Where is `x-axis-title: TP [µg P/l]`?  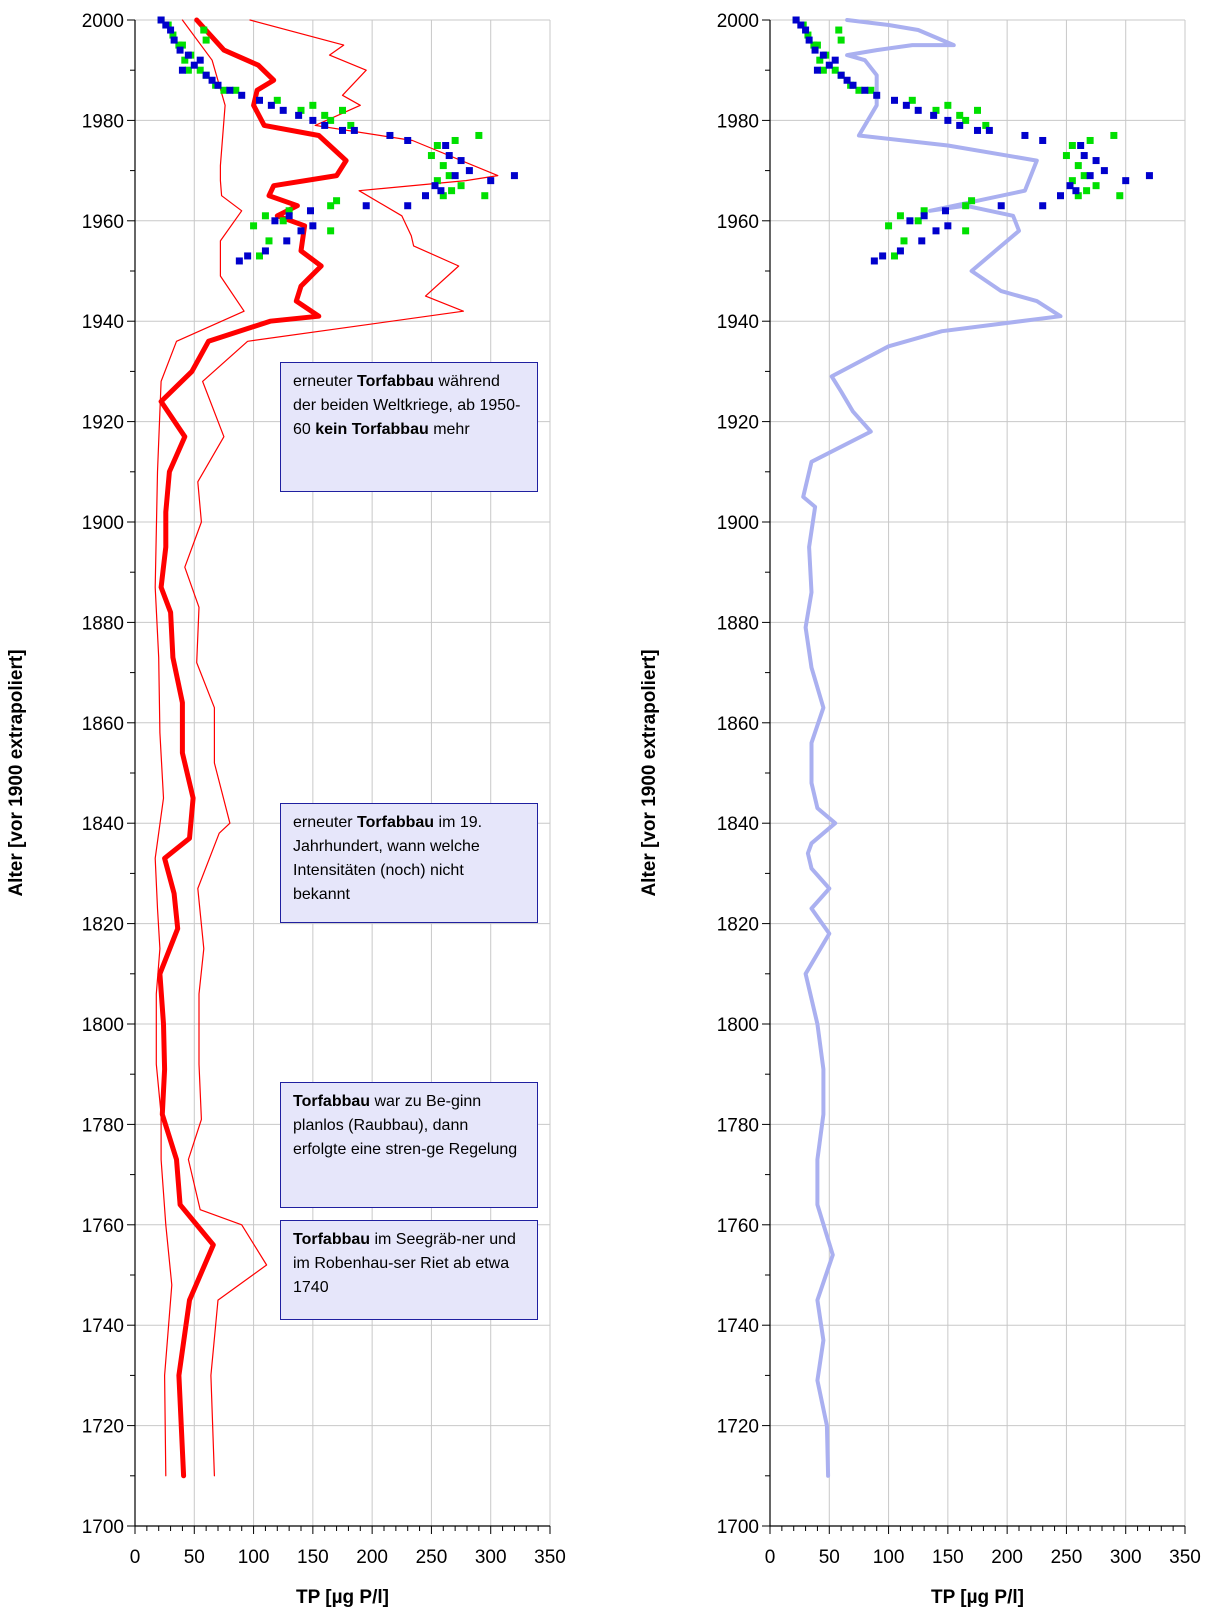 x-axis-title: TP [µg P/l] is located at coordinates (977, 1597).